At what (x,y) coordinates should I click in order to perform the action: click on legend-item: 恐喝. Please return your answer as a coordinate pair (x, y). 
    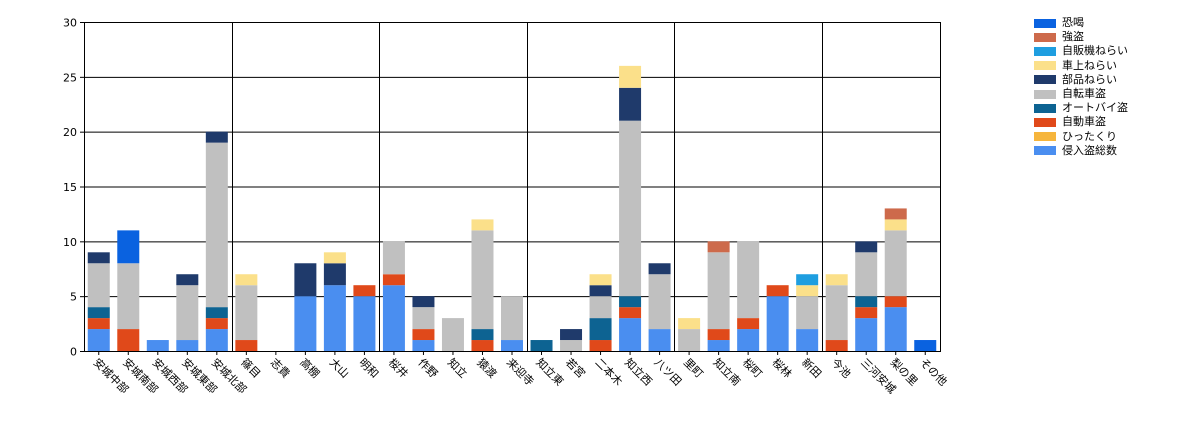
    Looking at the image, I should click on (1081, 23).